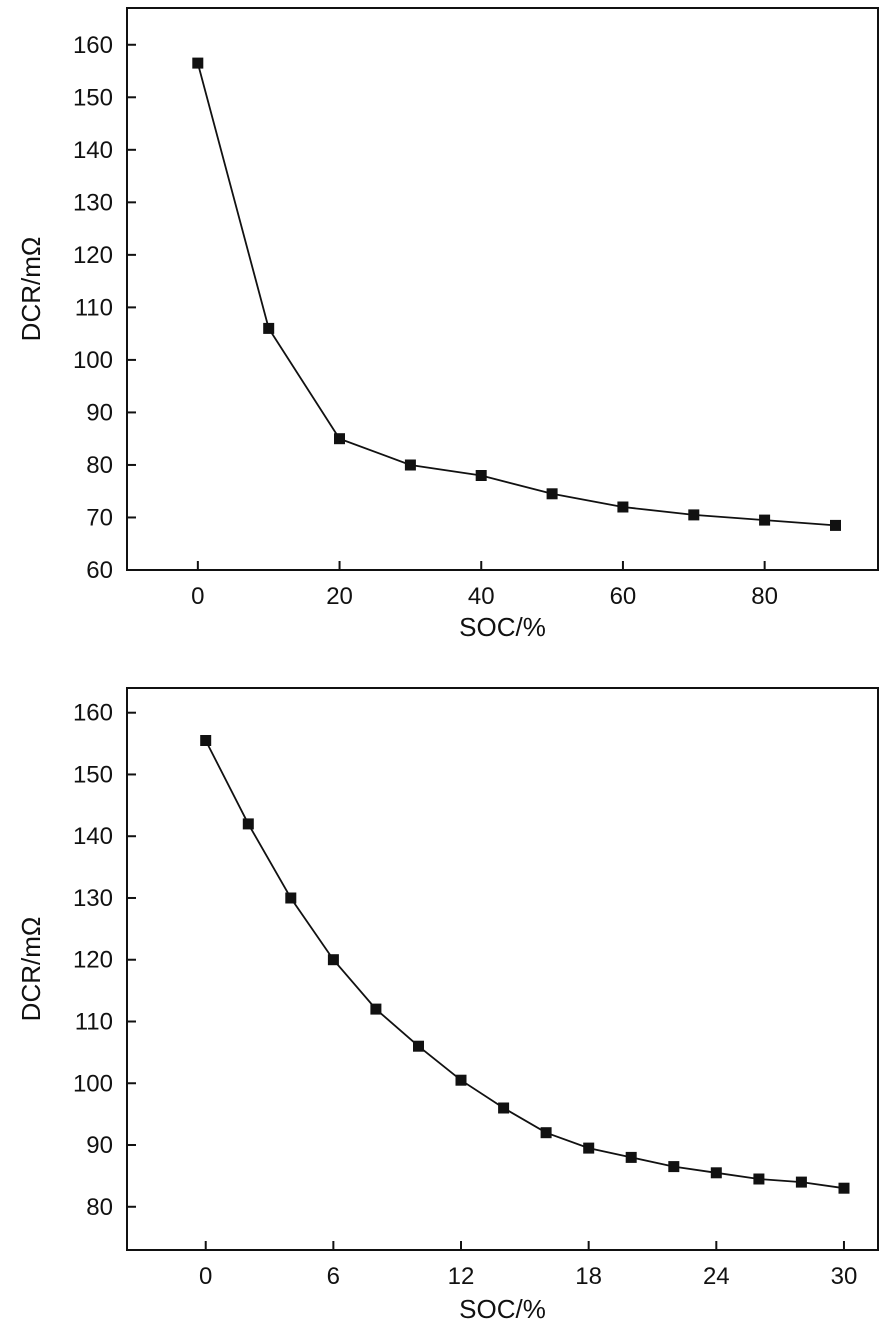 The height and width of the screenshot is (1333, 886). Describe the element at coordinates (716, 1276) in the screenshot. I see `x-tick-label: 24` at that location.